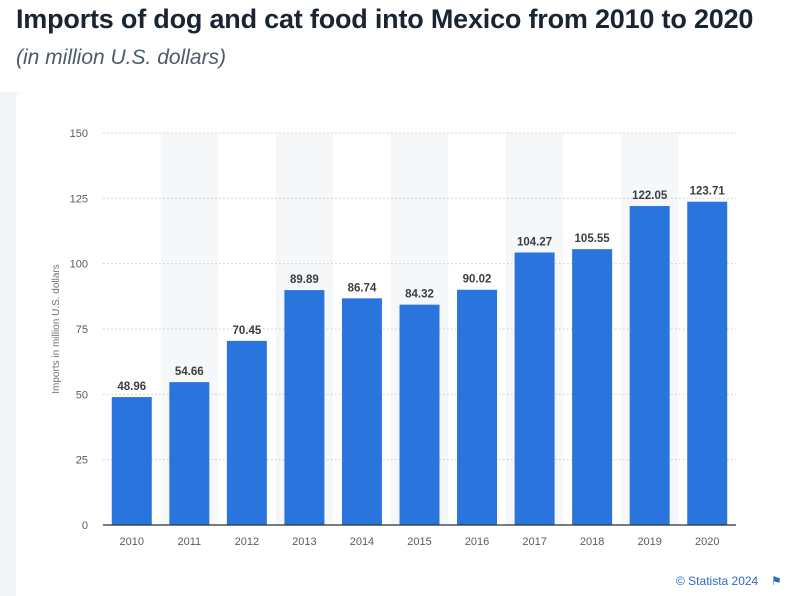 Image resolution: width=800 pixels, height=596 pixels. I want to click on y-tick-label: 0, so click(85, 526).